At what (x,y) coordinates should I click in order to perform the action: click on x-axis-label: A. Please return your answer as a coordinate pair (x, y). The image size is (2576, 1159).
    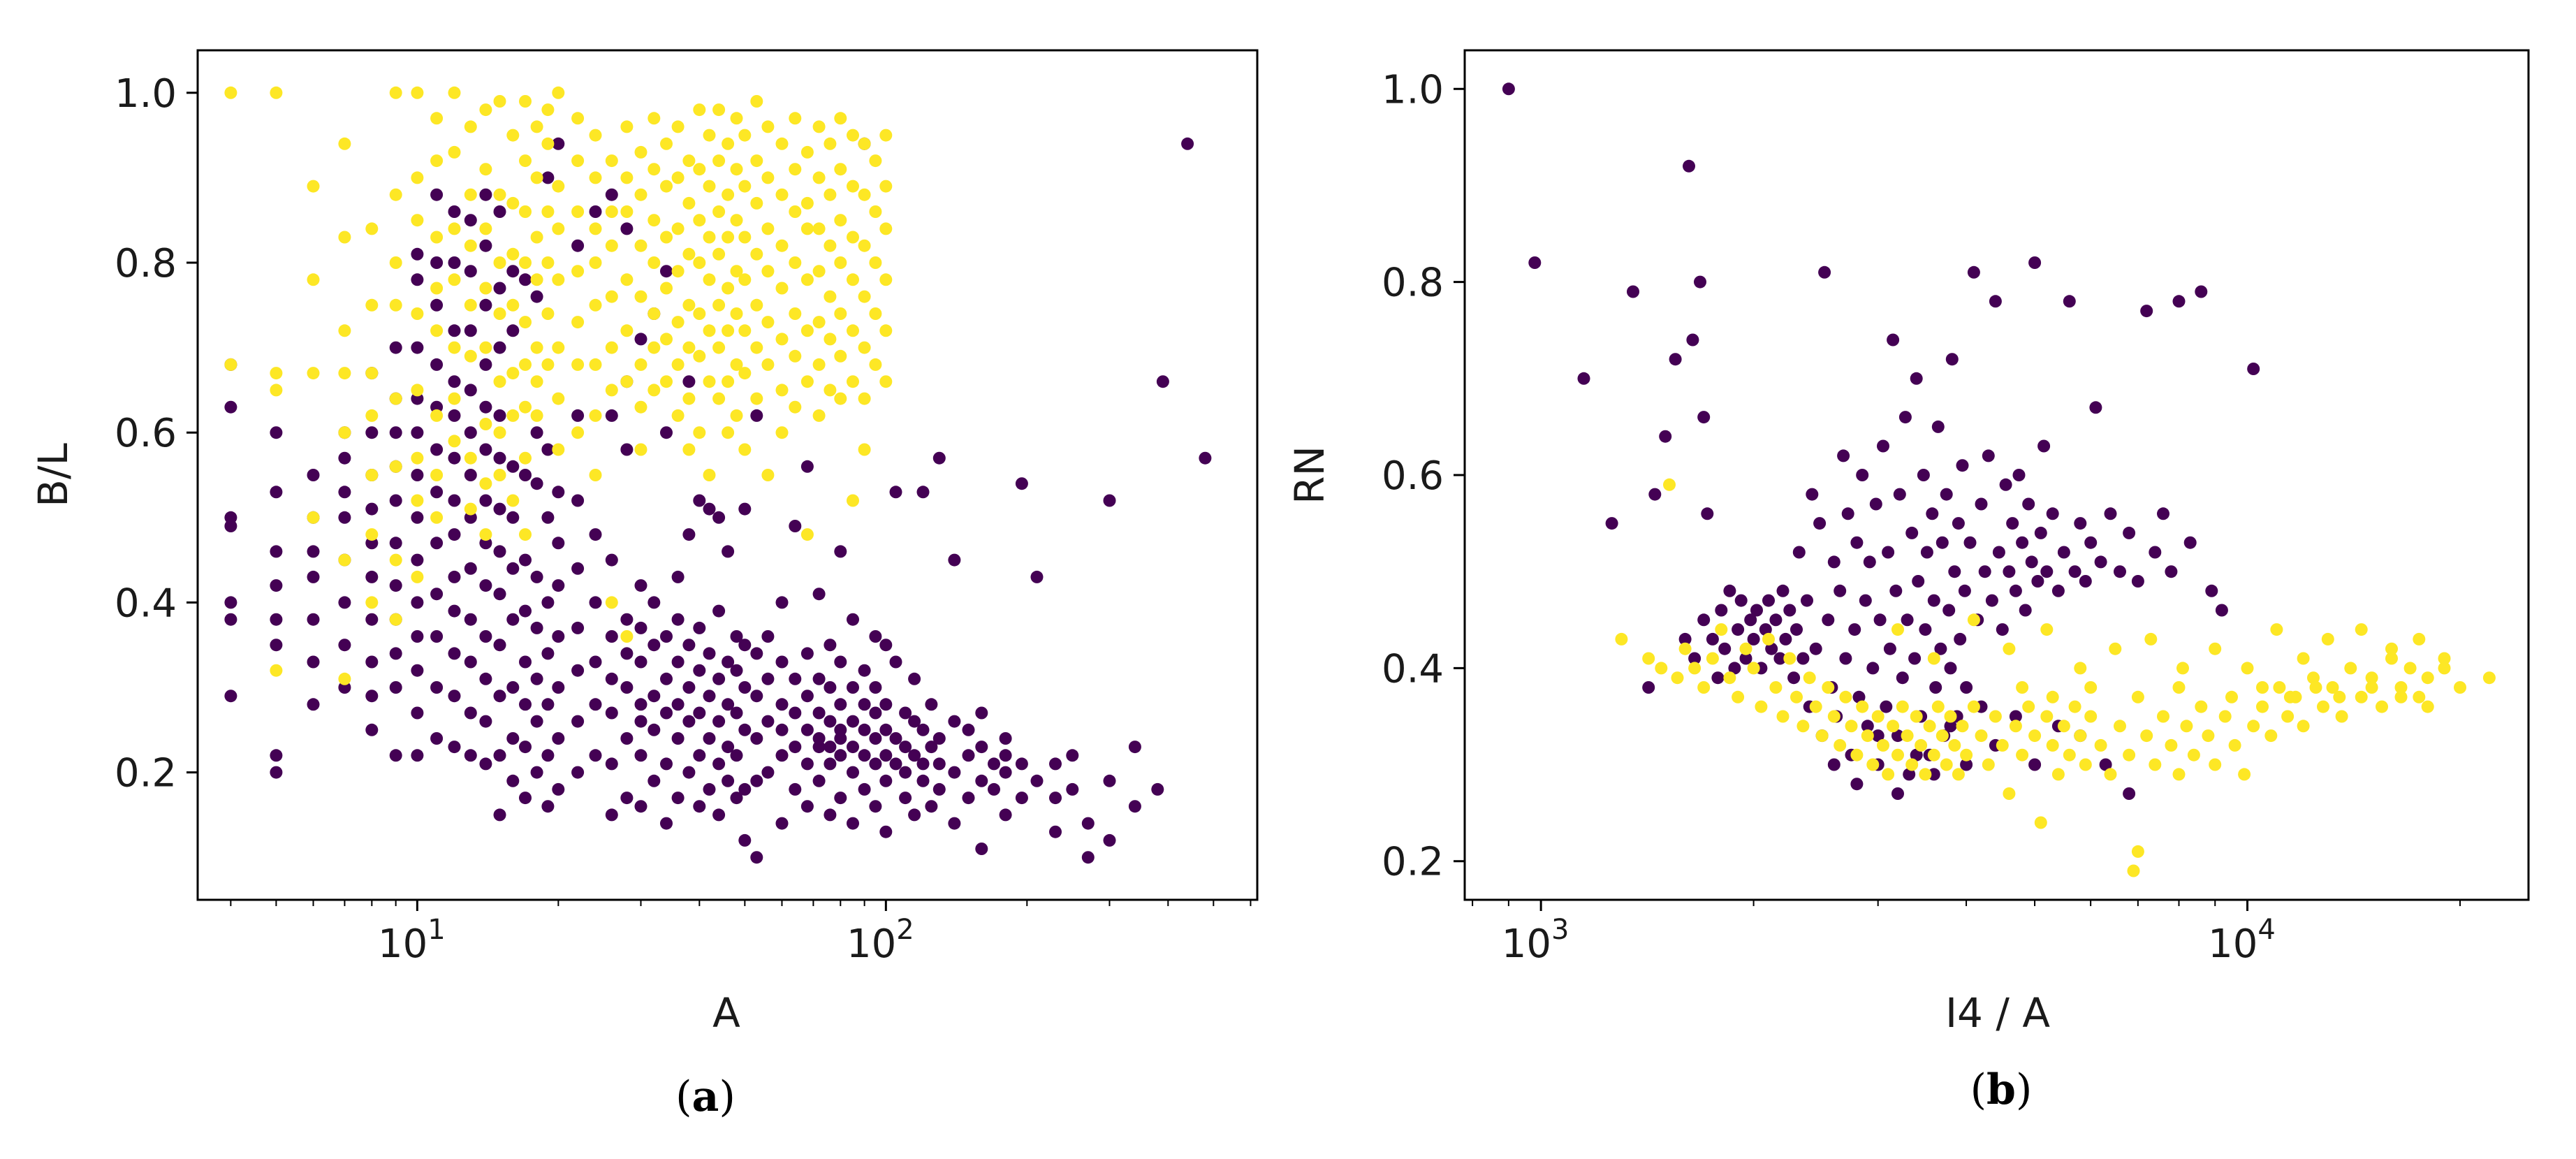
    Looking at the image, I should click on (726, 1013).